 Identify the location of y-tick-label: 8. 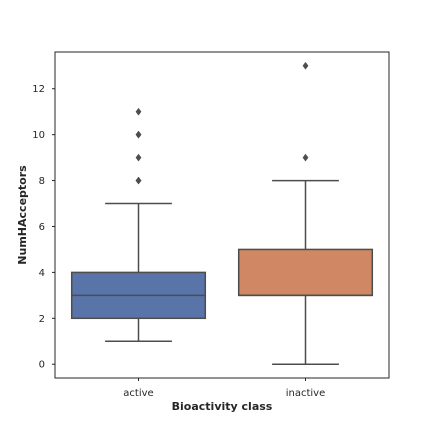
(42, 181).